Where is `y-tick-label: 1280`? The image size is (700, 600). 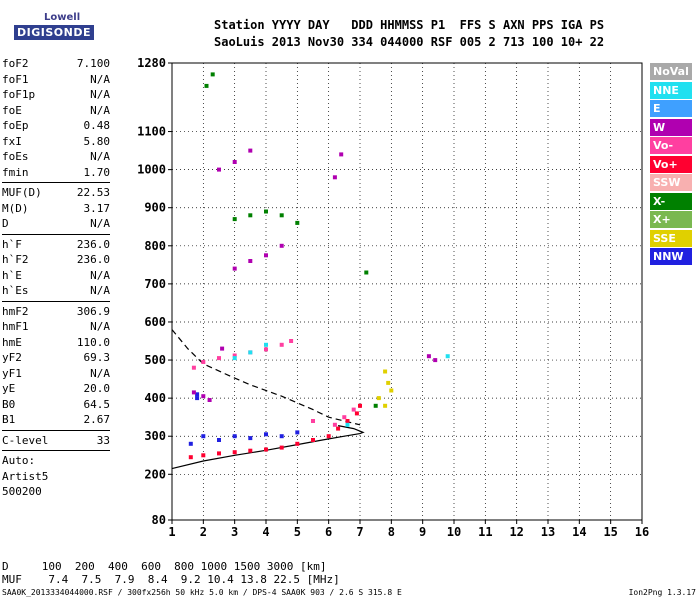
y-tick-label: 1280 is located at coordinates (151, 63).